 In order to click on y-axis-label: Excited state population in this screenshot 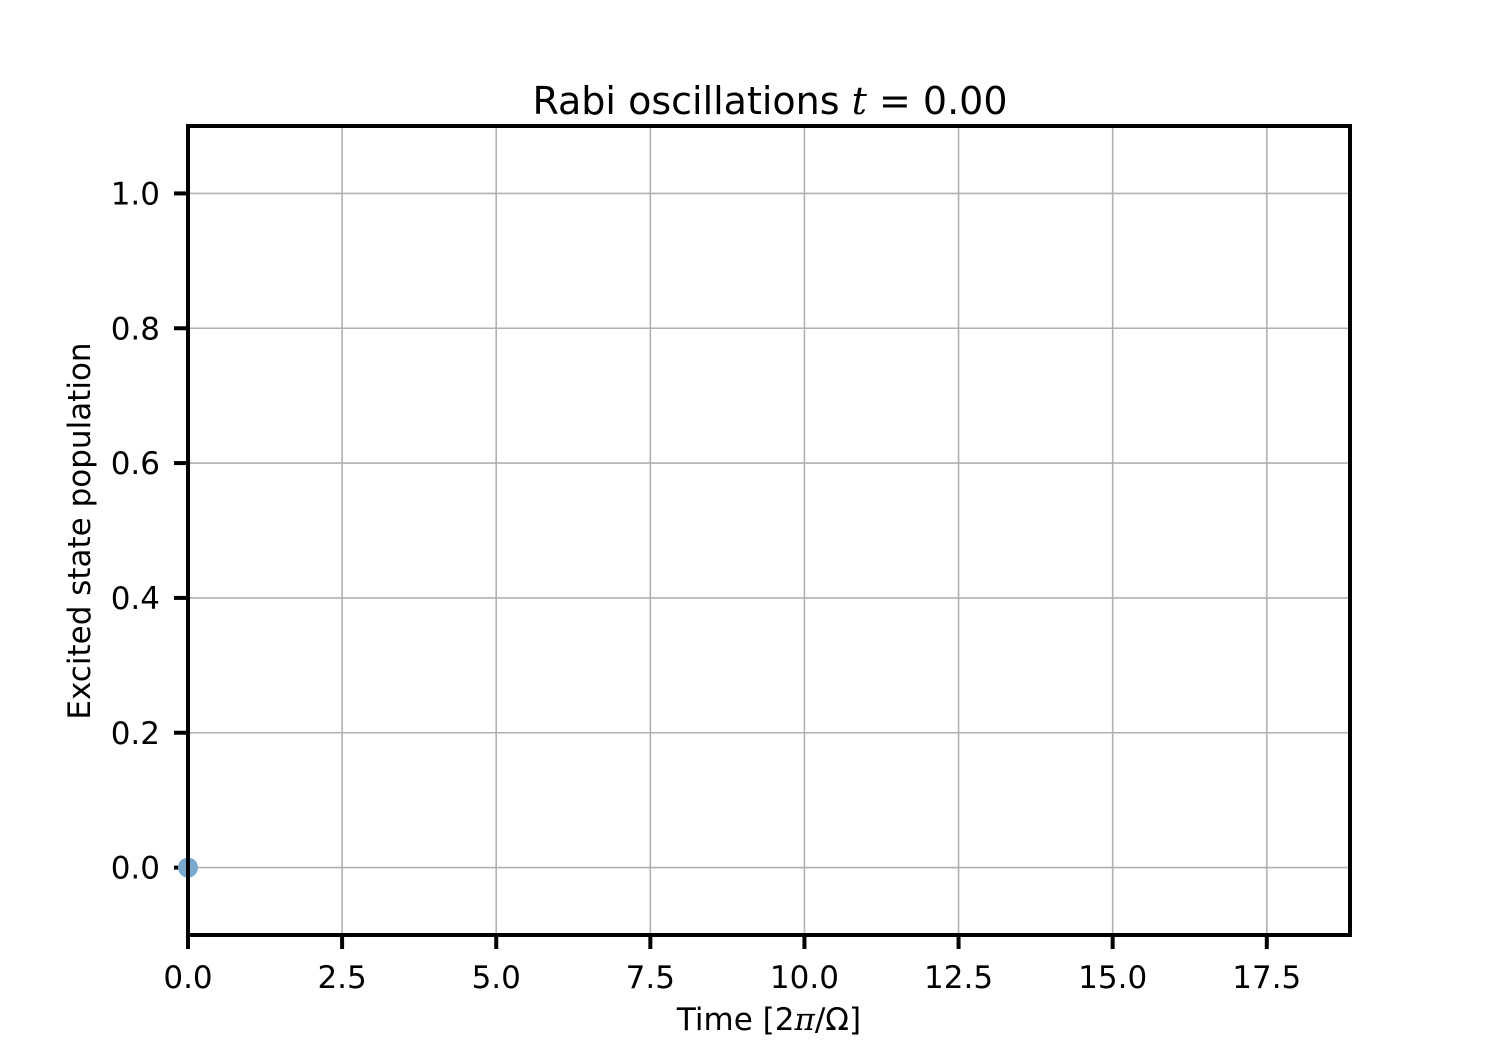, I will do `click(80, 530)`.